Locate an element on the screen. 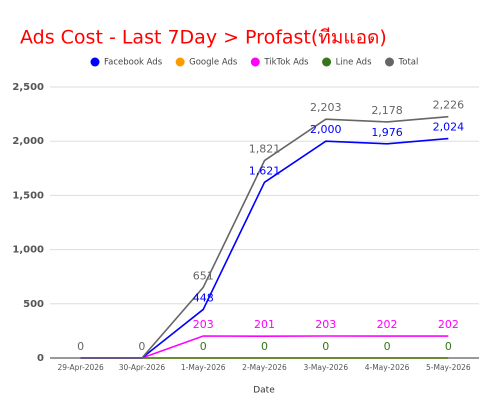 This screenshot has height=415, width=500. data-label: 1,976 is located at coordinates (387, 132).